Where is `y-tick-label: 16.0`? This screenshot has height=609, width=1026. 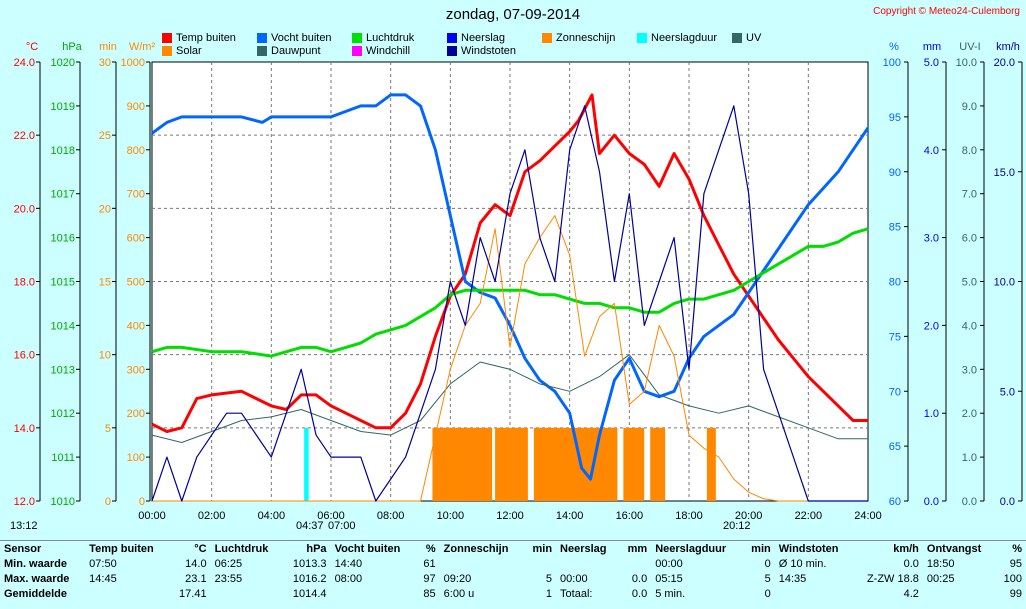
y-tick-label: 16.0 is located at coordinates (24, 356).